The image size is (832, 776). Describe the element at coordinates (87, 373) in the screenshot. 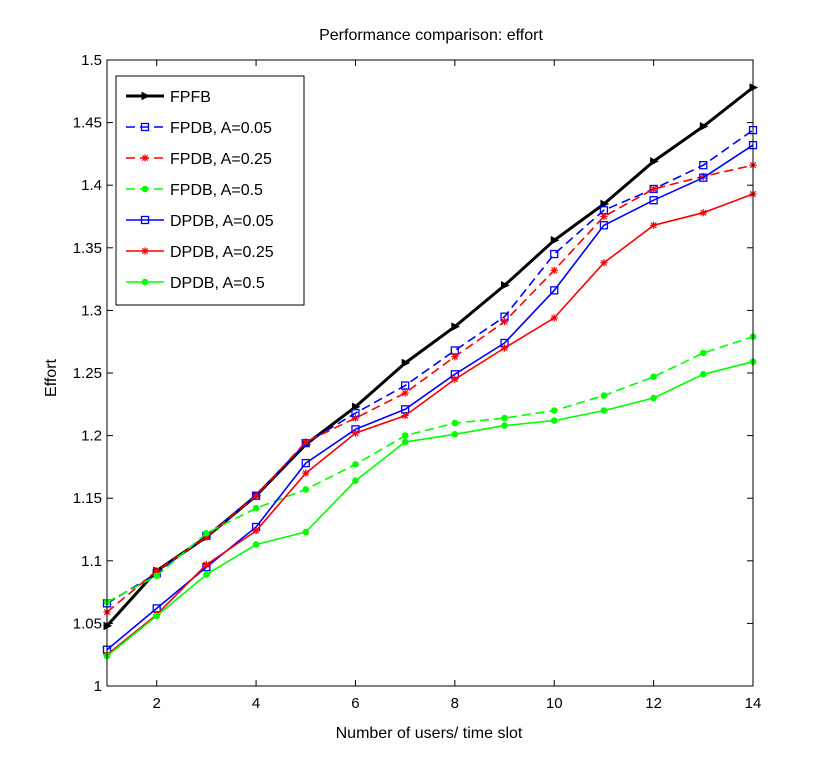

I see `y-tick-label: 1.25` at that location.